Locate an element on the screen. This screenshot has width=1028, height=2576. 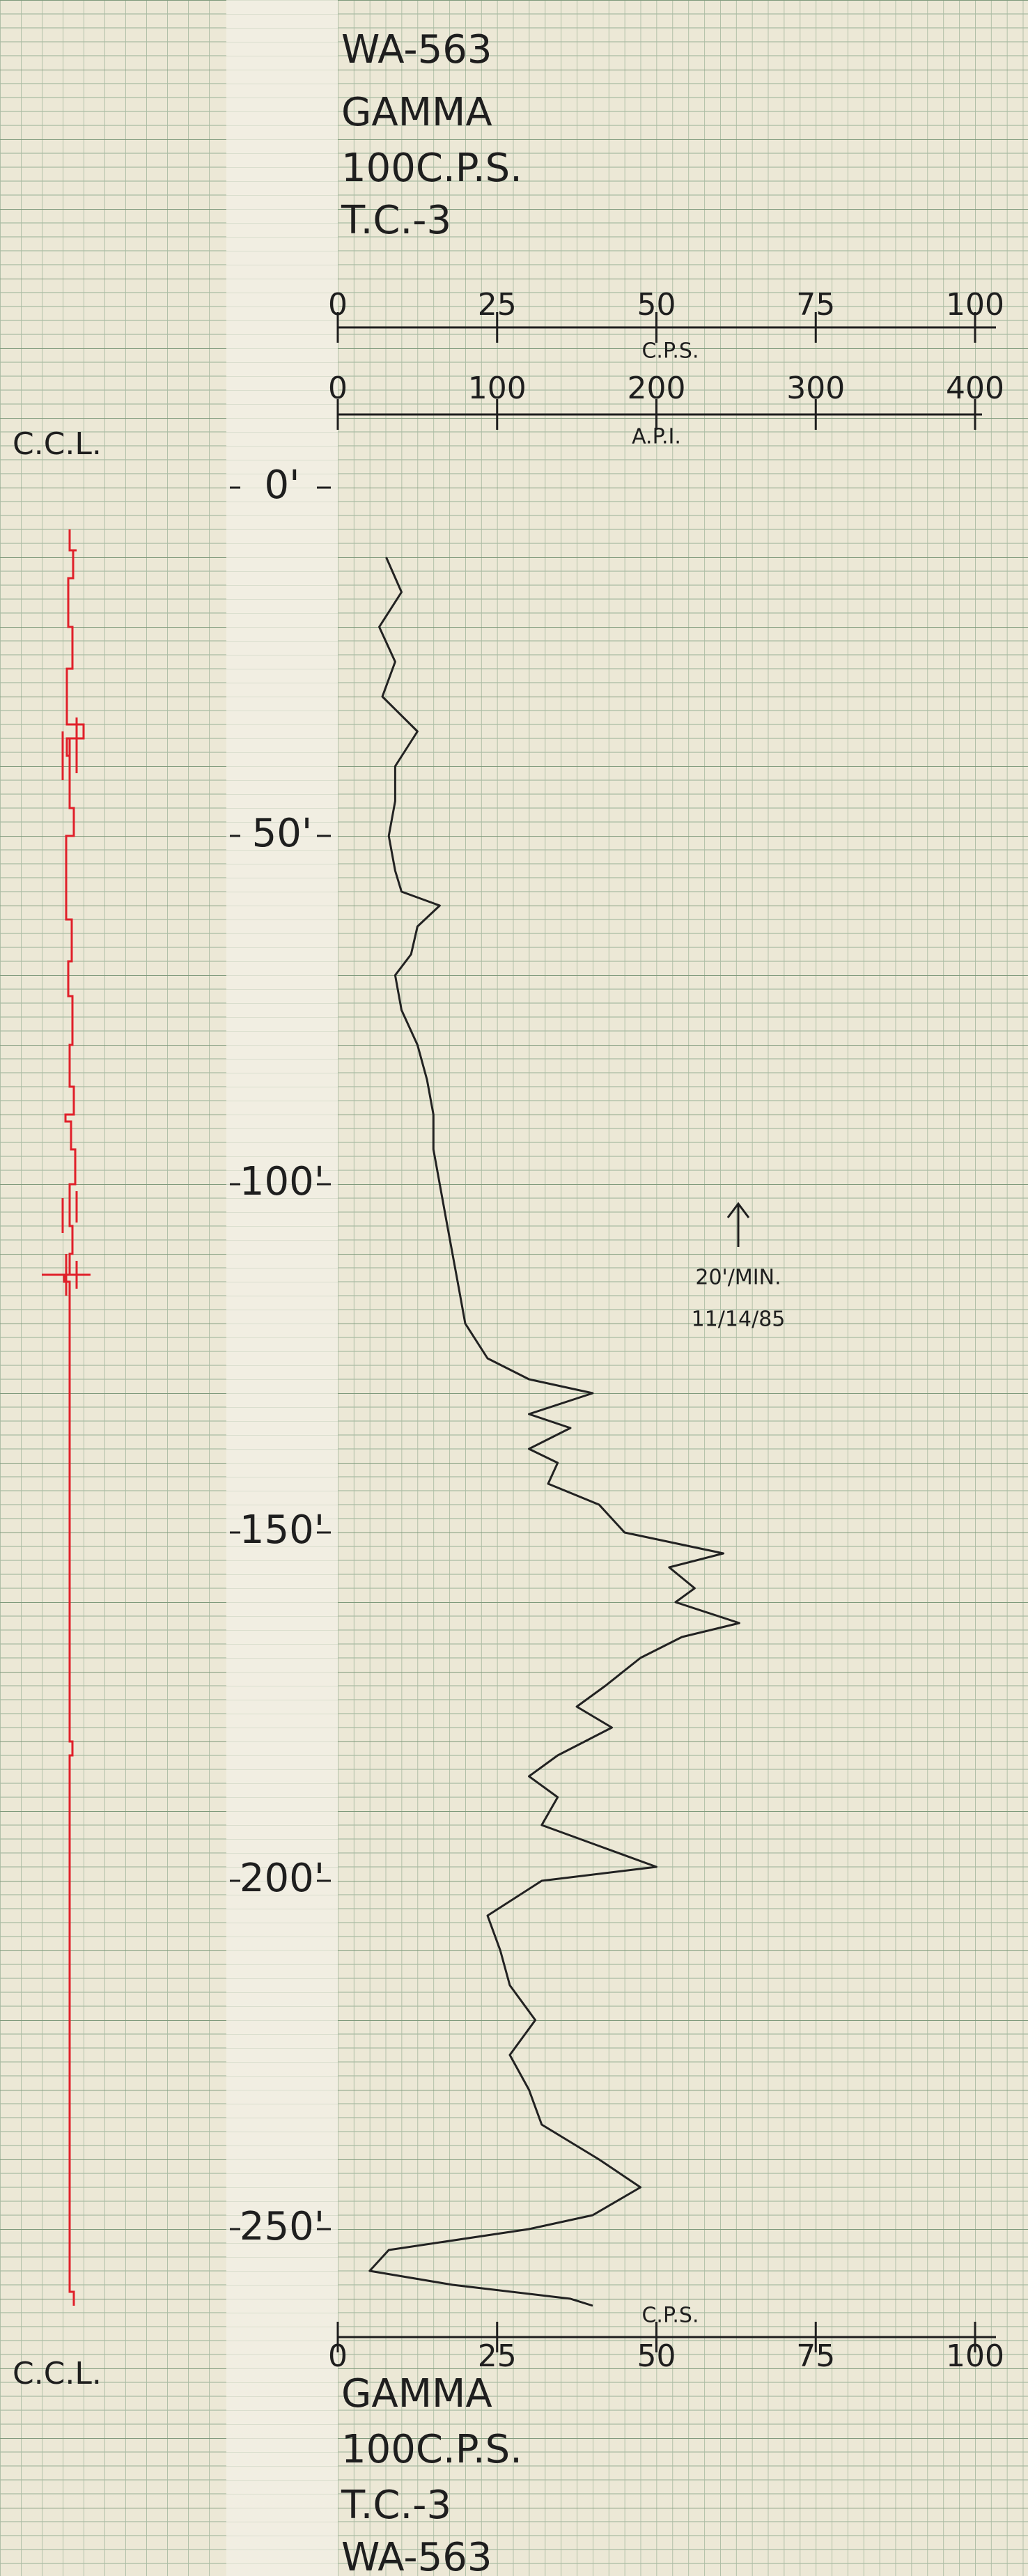
ccl-spikes is located at coordinates (66, 922).